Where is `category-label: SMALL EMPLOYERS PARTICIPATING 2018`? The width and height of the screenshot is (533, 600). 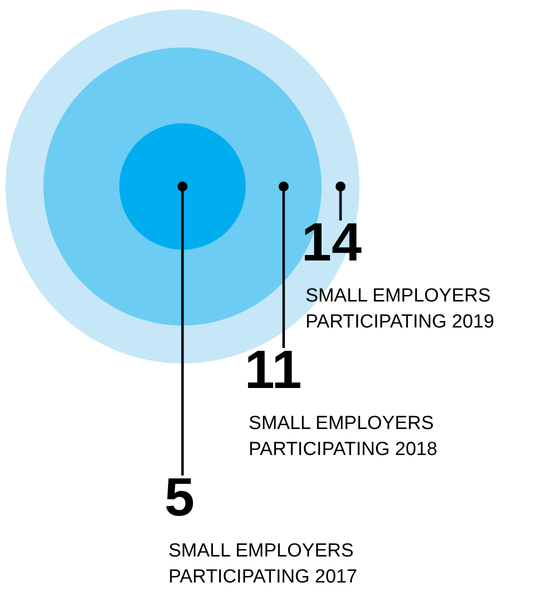 category-label: SMALL EMPLOYERS PARTICIPATING 2018 is located at coordinates (343, 436).